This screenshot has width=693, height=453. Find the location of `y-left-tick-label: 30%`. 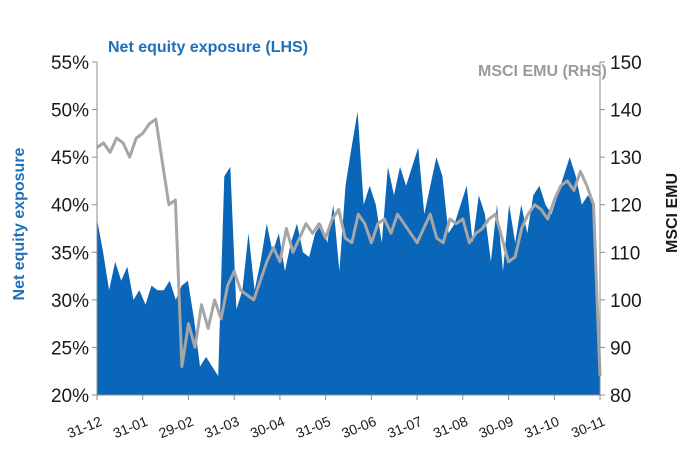

y-left-tick-label: 30% is located at coordinates (70, 301).